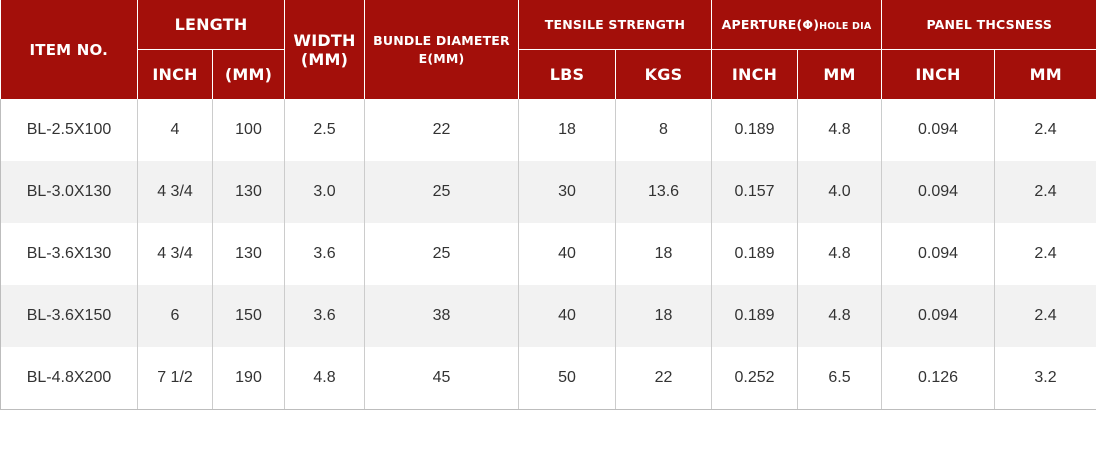 The height and width of the screenshot is (453, 1096). Describe the element at coordinates (567, 378) in the screenshot. I see `cell-tensile-lbs: 50` at that location.